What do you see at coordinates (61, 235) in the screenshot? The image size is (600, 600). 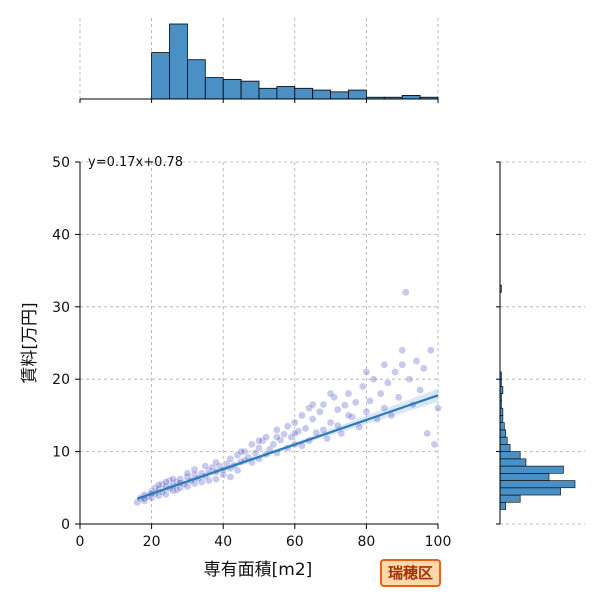 I see `y-tick-label: 40` at bounding box center [61, 235].